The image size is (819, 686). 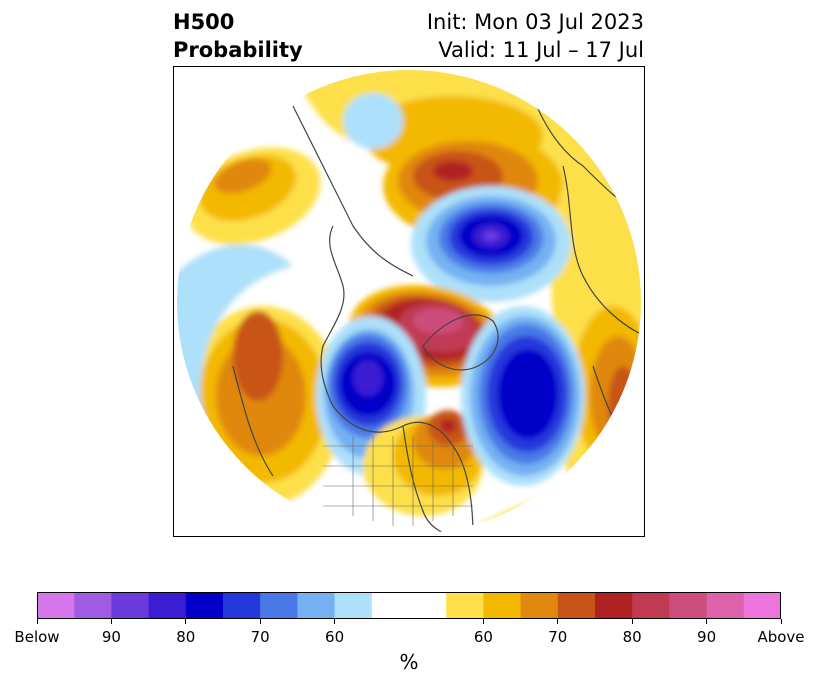 I want to click on top-light-blue, so click(x=373, y=121).